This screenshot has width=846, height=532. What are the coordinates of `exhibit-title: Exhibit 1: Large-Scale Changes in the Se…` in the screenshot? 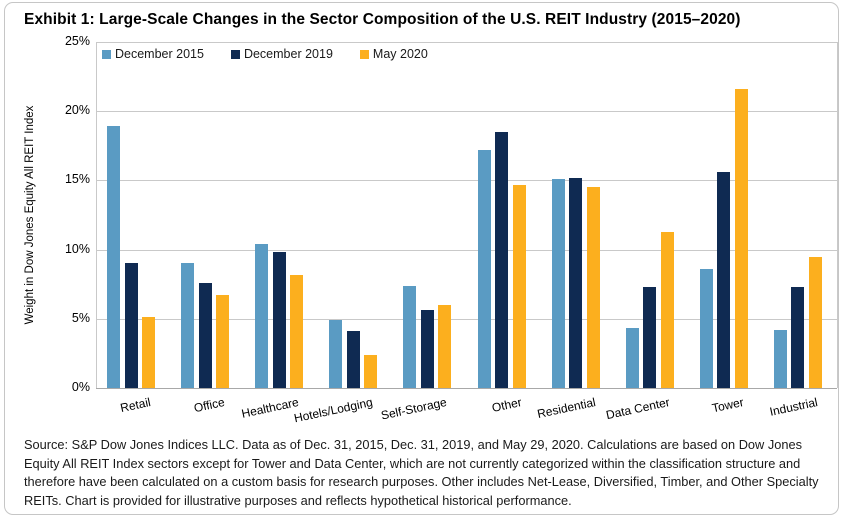 It's located at (382, 19).